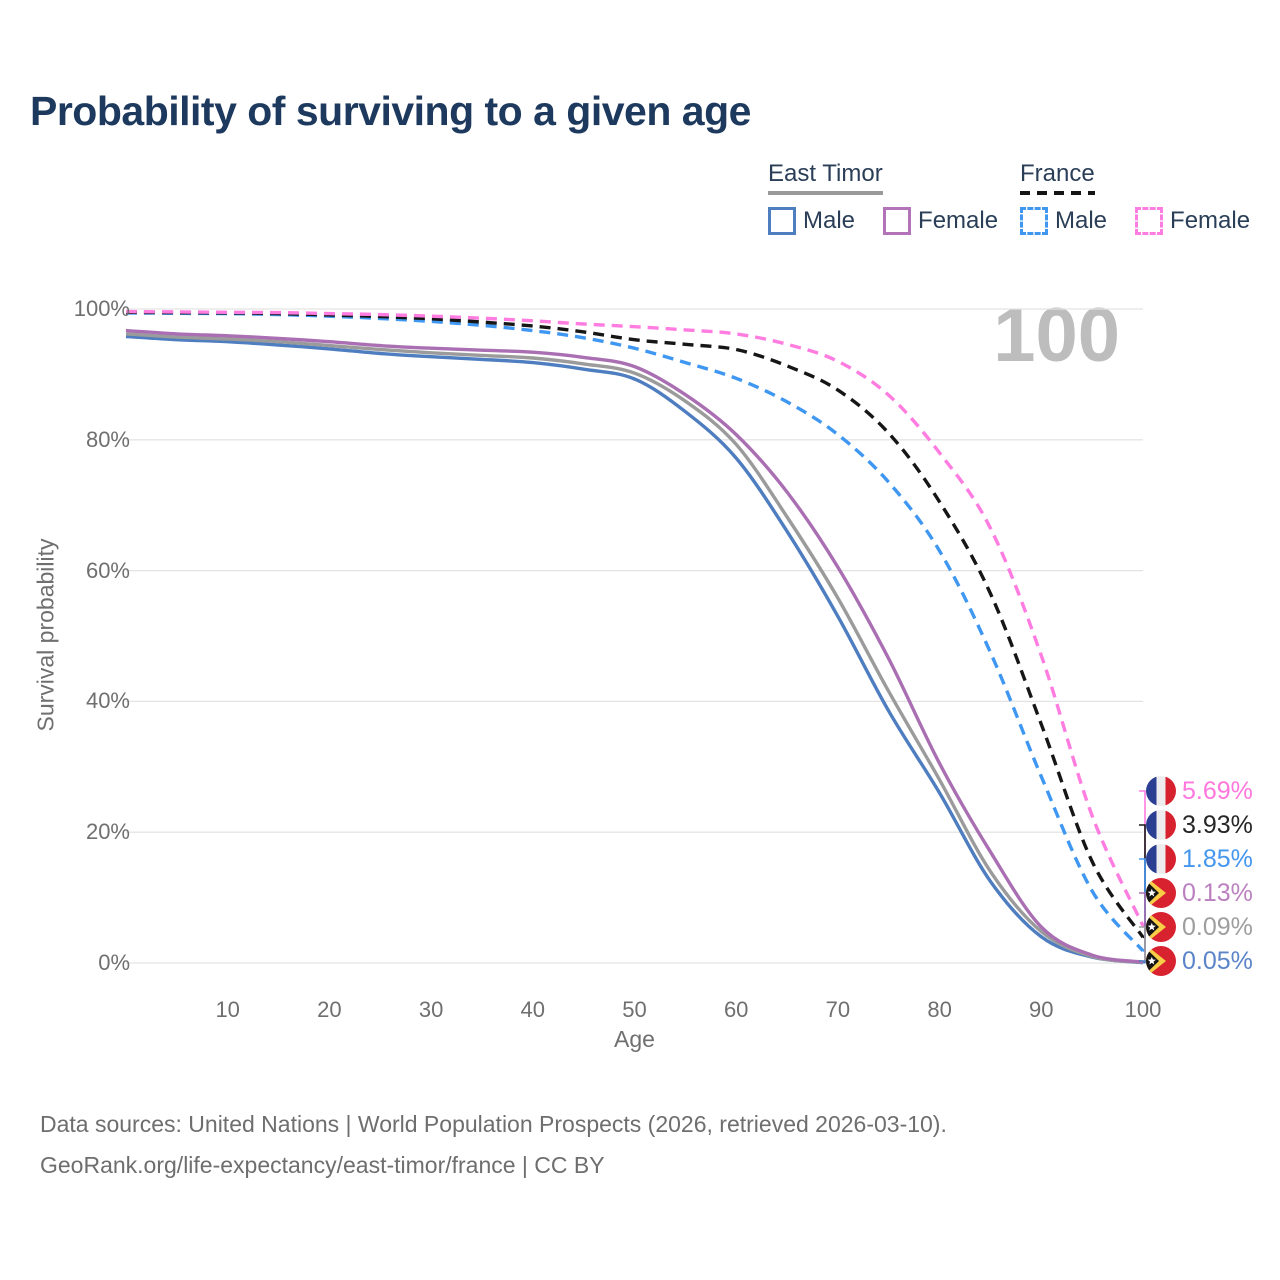  I want to click on legend-line-sample-east-timor, so click(825, 193).